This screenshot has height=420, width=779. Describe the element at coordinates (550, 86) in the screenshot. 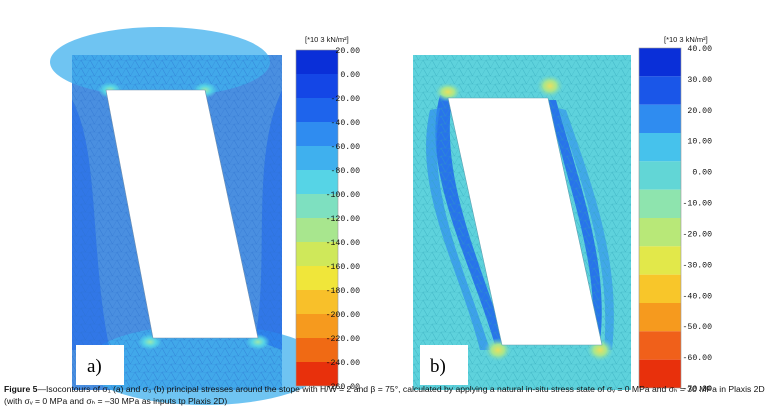

I see `panel-b-hotspot-tr` at that location.